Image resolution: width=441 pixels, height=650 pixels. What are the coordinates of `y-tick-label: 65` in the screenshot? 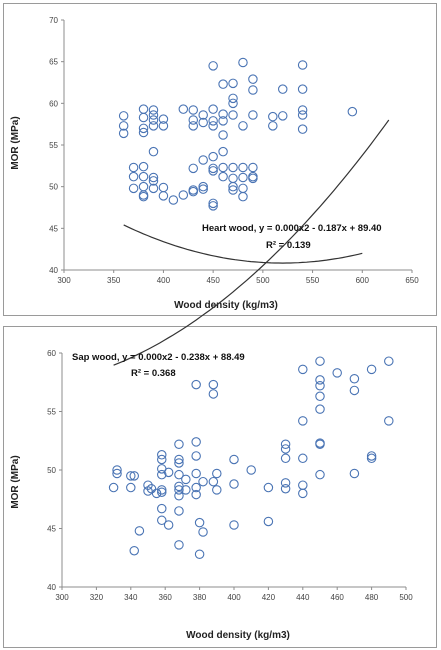 It's located at (53, 62).